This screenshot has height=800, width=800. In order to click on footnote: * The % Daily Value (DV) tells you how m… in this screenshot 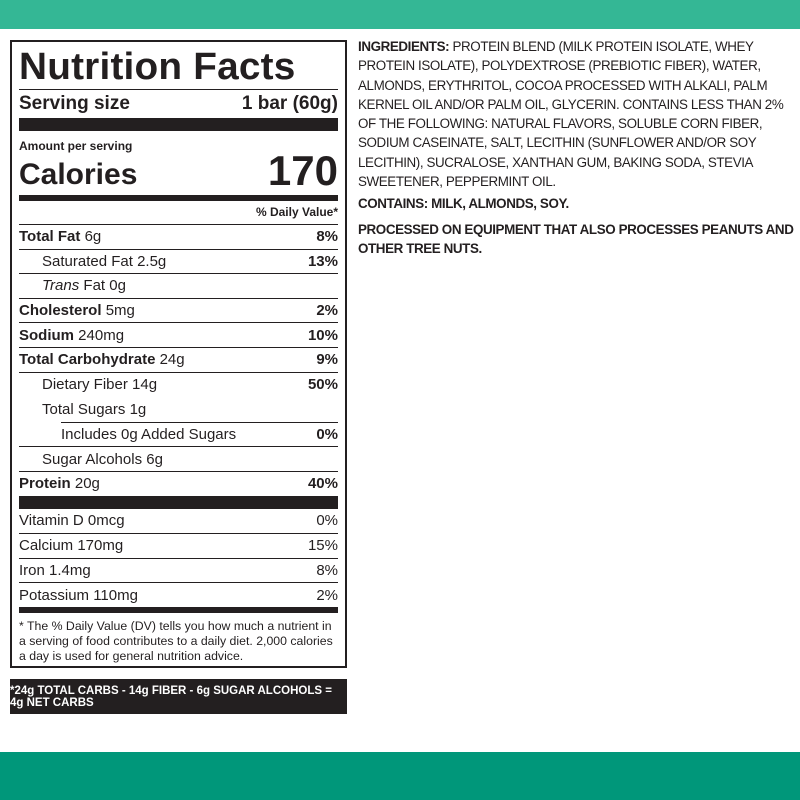, I will do `click(176, 640)`.